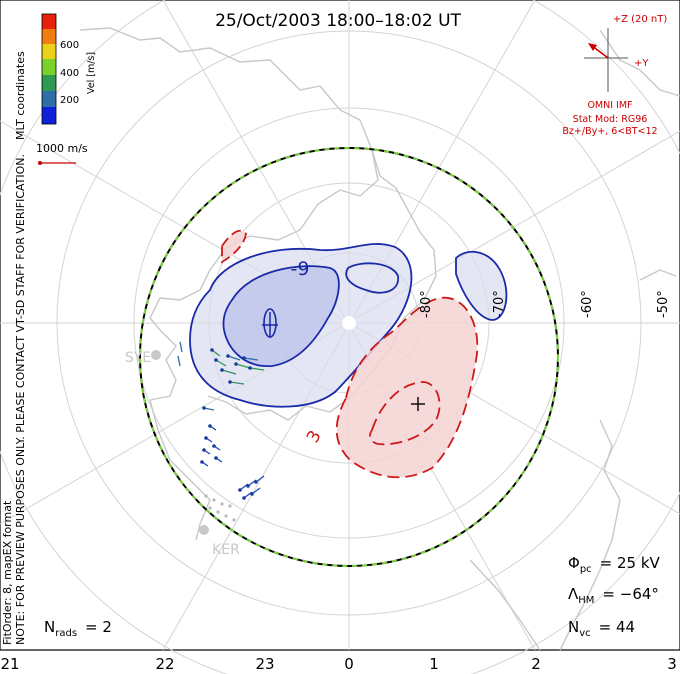 The width and height of the screenshot is (680, 674). Describe the element at coordinates (229, 424) in the screenshot. I see `velocity-vector-origins` at that location.